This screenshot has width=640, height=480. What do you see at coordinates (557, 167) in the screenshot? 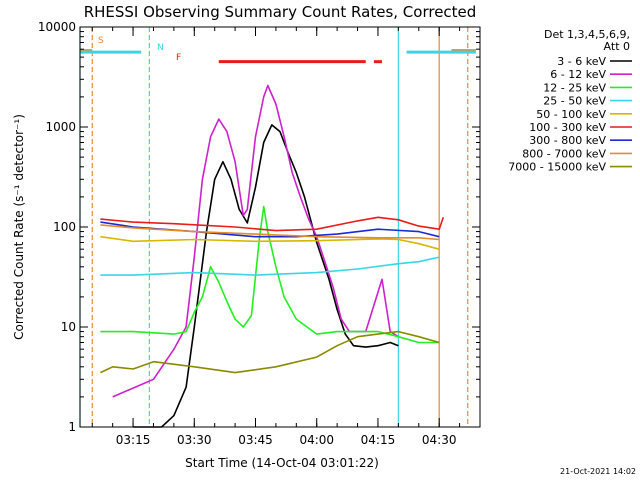
I see `legend-label-8: 7000 - 15000 keV` at bounding box center [557, 167].